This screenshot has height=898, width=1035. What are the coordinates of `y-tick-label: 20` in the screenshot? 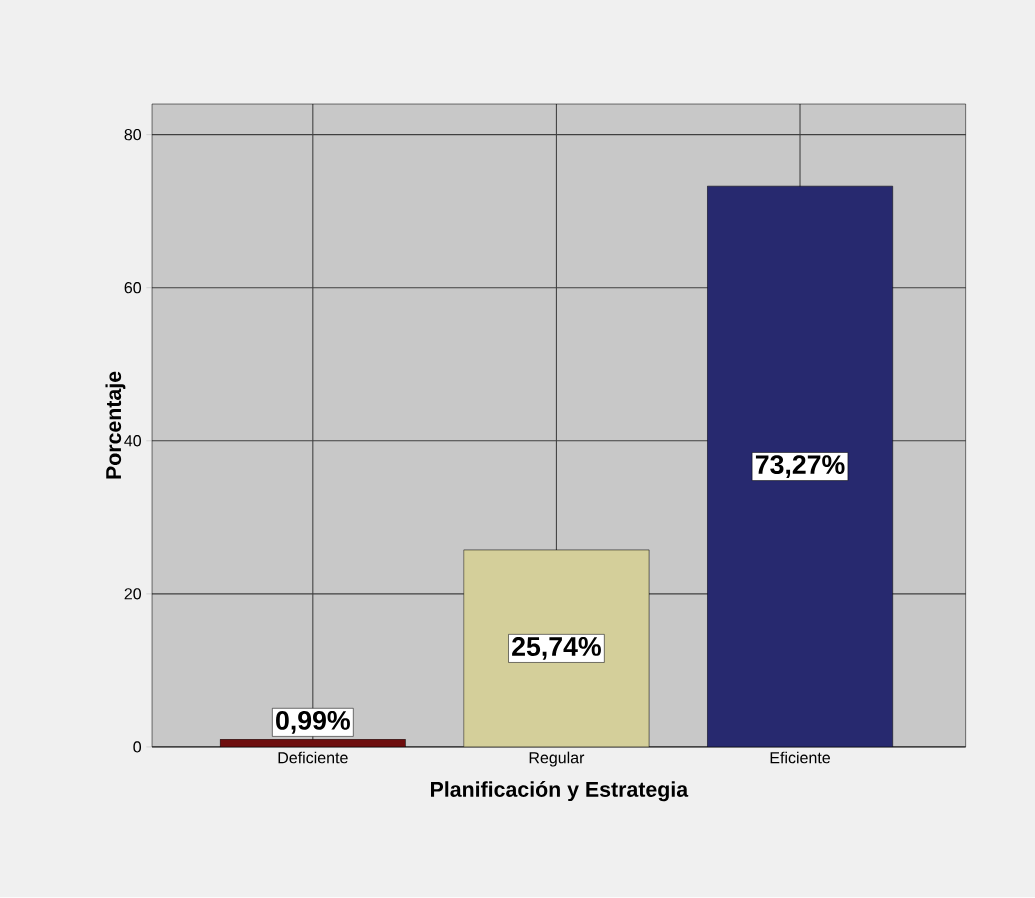 It's located at (133, 594).